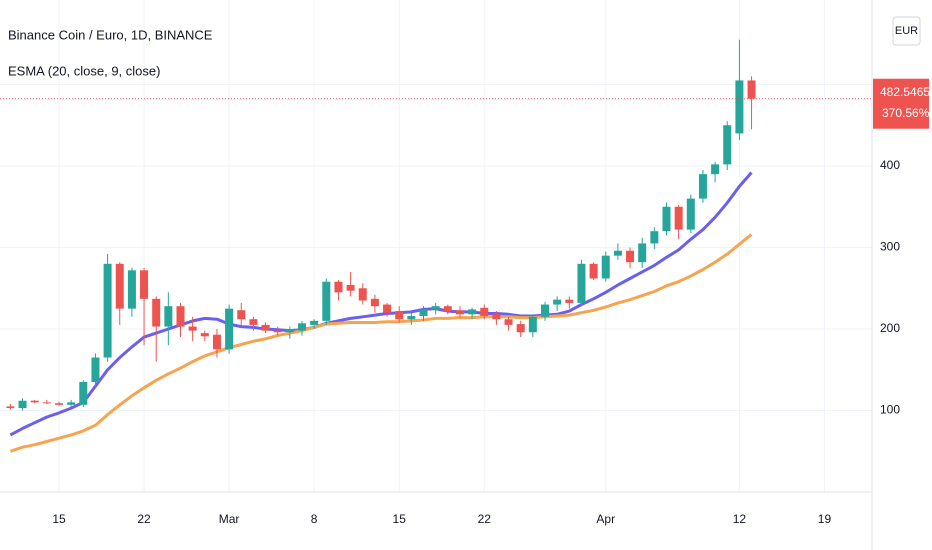  What do you see at coordinates (906, 113) in the screenshot?
I see `change-label: 370.56%` at bounding box center [906, 113].